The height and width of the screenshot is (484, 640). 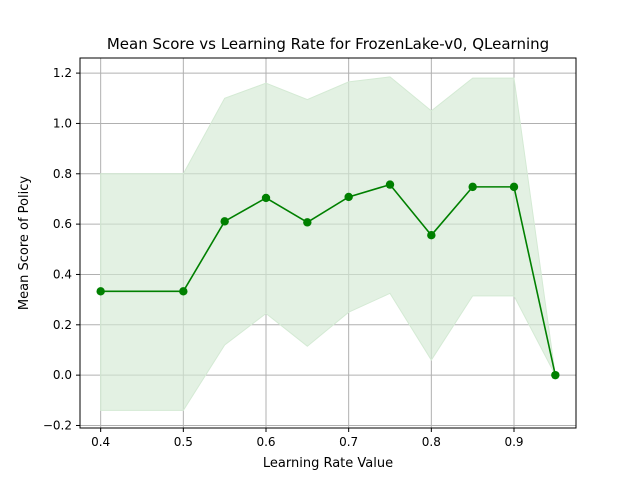 I want to click on x-tick-label: 0.4, so click(x=100, y=442).